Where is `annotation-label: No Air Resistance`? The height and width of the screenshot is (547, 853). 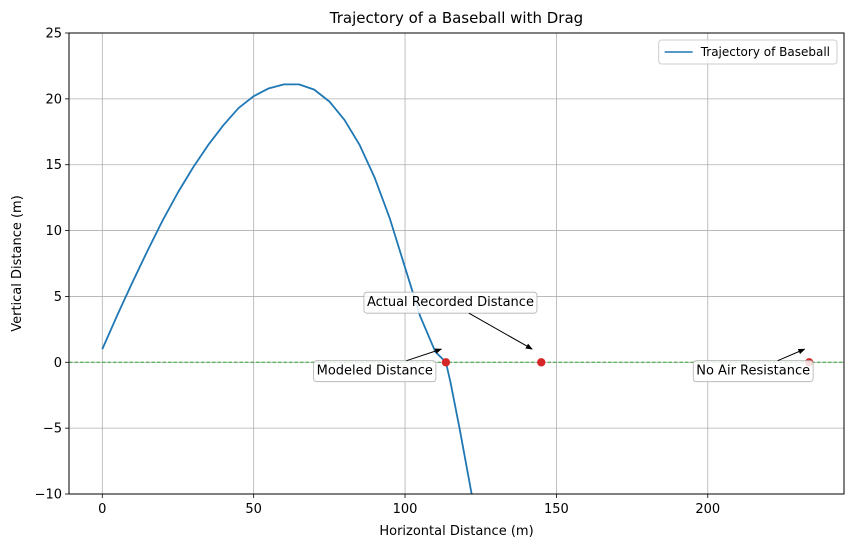
annotation-label: No Air Resistance is located at coordinates (753, 371).